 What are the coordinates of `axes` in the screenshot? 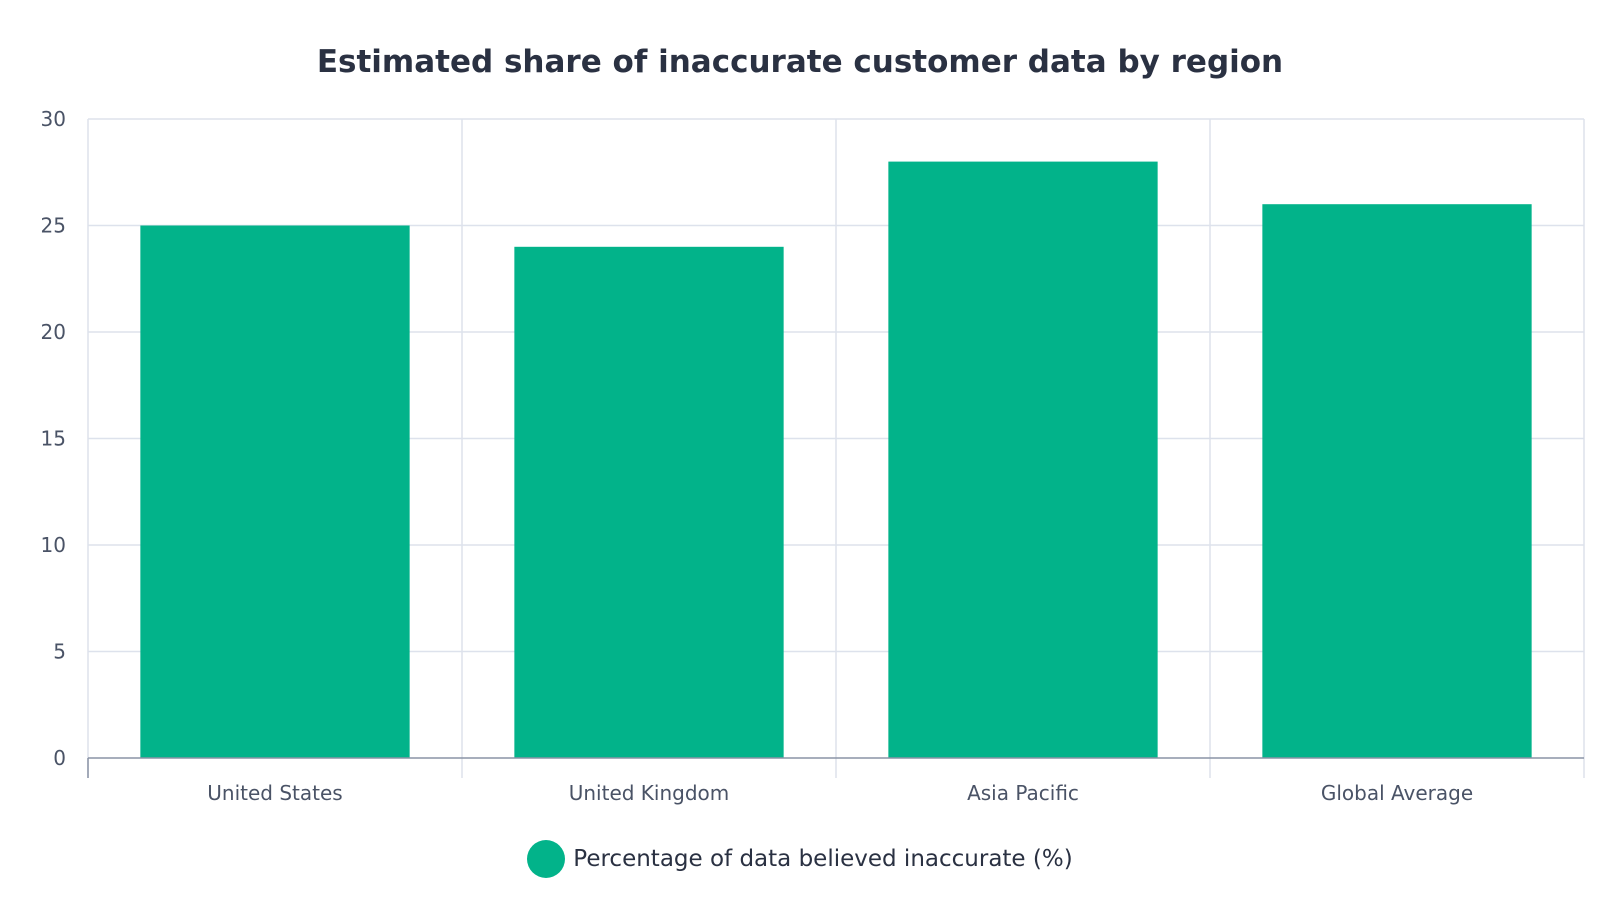 It's located at (835, 767).